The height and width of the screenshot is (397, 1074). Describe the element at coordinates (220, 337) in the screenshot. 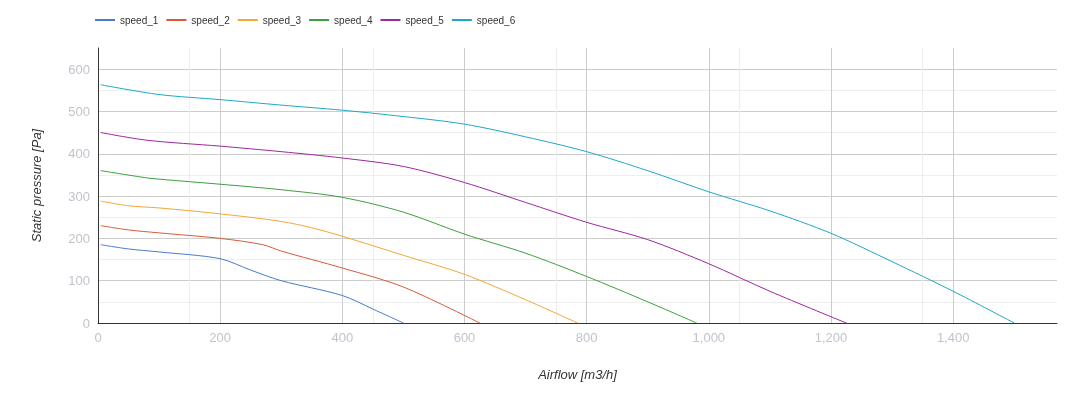

I see `x-tick-label: 200` at that location.